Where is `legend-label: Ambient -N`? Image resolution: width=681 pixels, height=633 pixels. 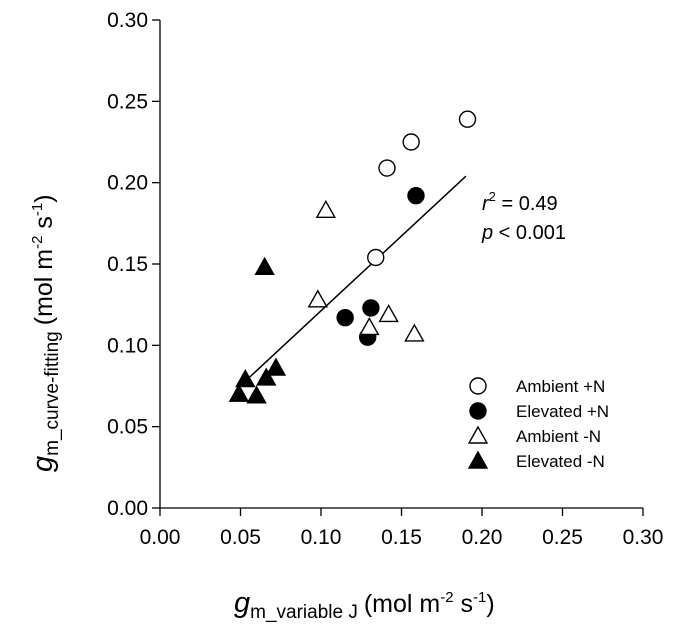
legend-label: Ambient -N is located at coordinates (558, 436).